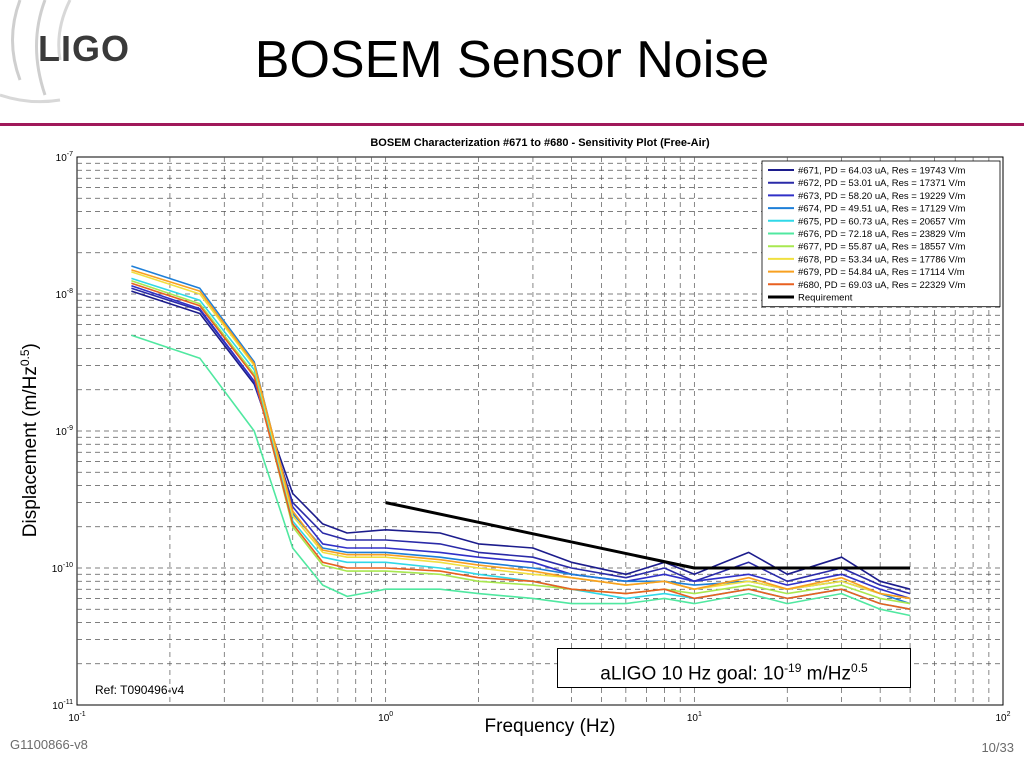 This screenshot has width=1024, height=768. What do you see at coordinates (882, 247) in the screenshot?
I see `legend-entry: #677, PD = 55.87 uA, Res = 18557 V/m` at bounding box center [882, 247].